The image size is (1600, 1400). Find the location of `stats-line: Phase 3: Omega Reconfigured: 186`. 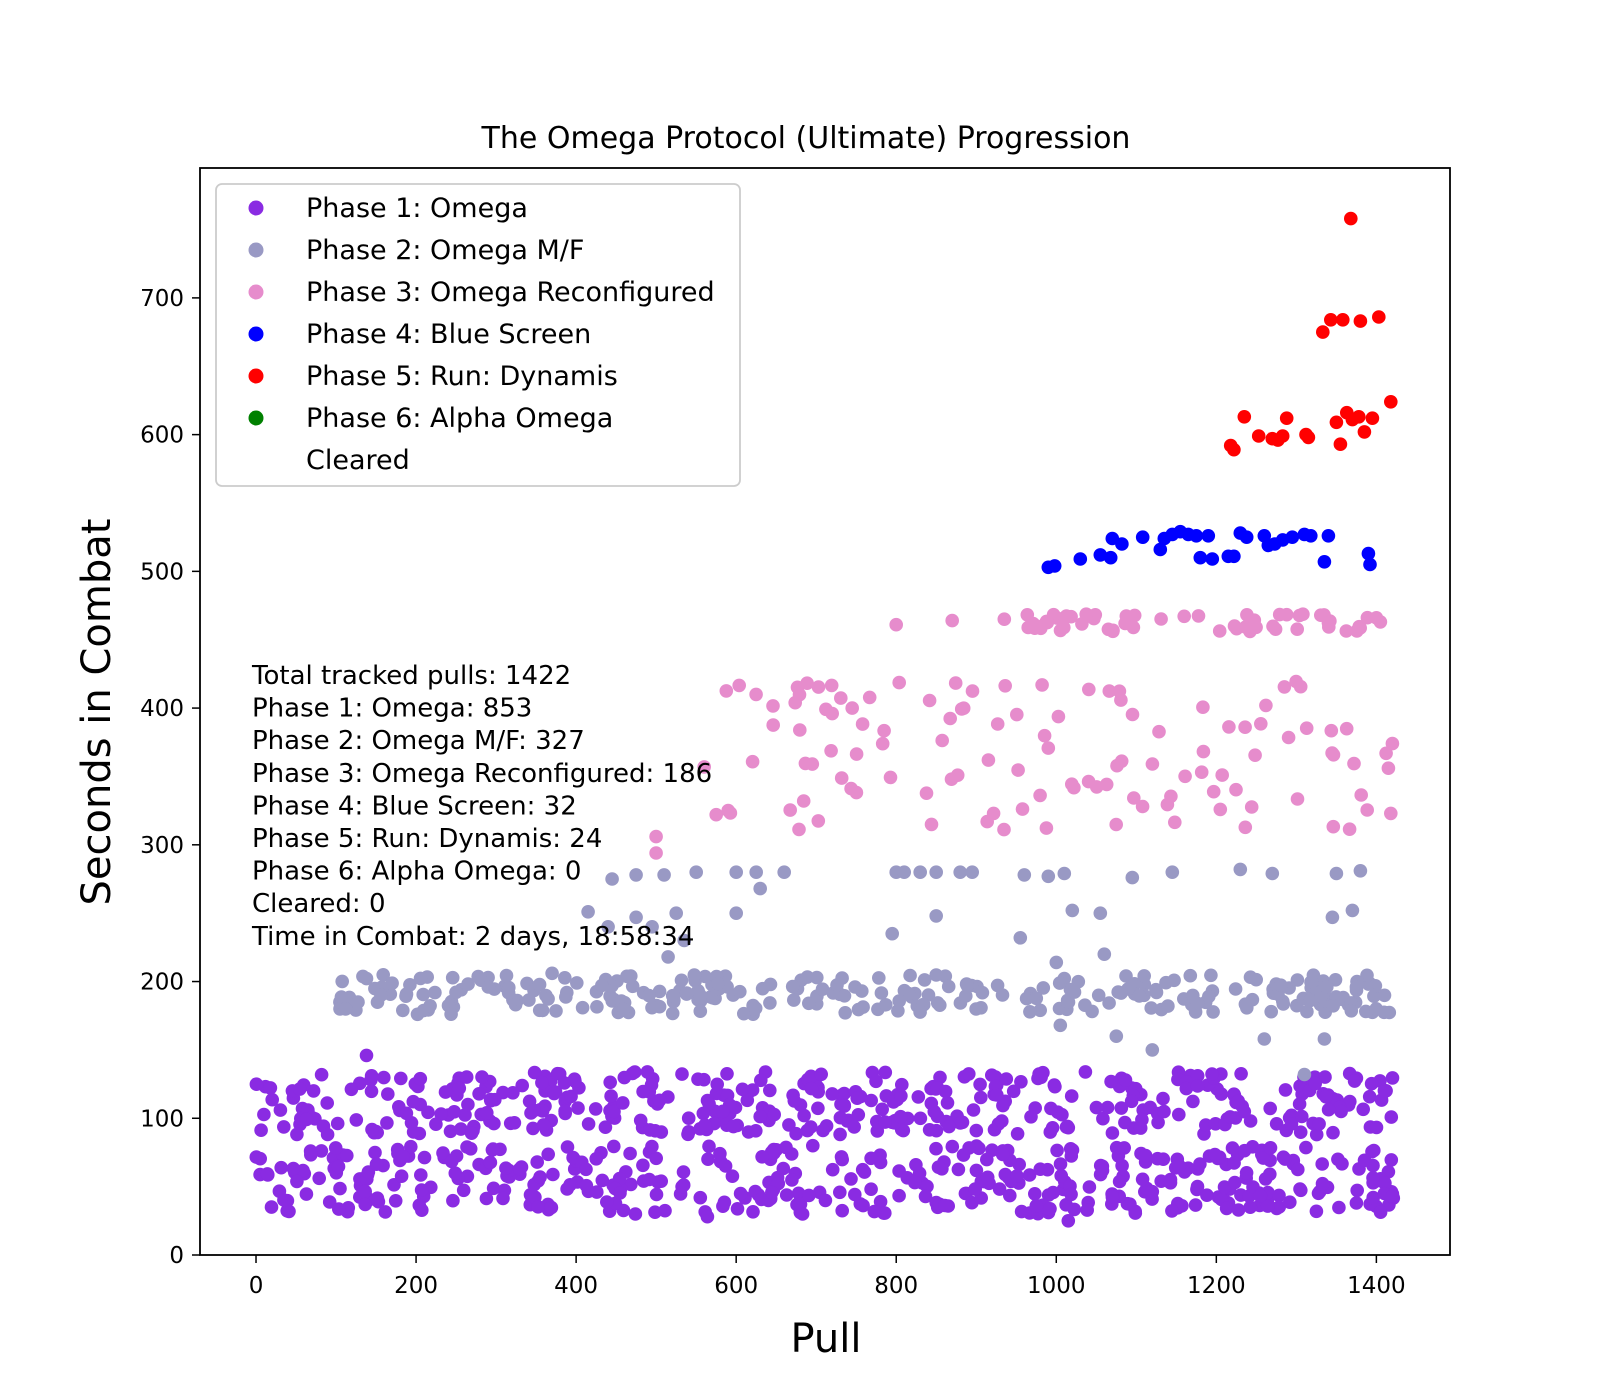

stats-line: Phase 3: Omega Reconfigured: 186 is located at coordinates (482, 774).